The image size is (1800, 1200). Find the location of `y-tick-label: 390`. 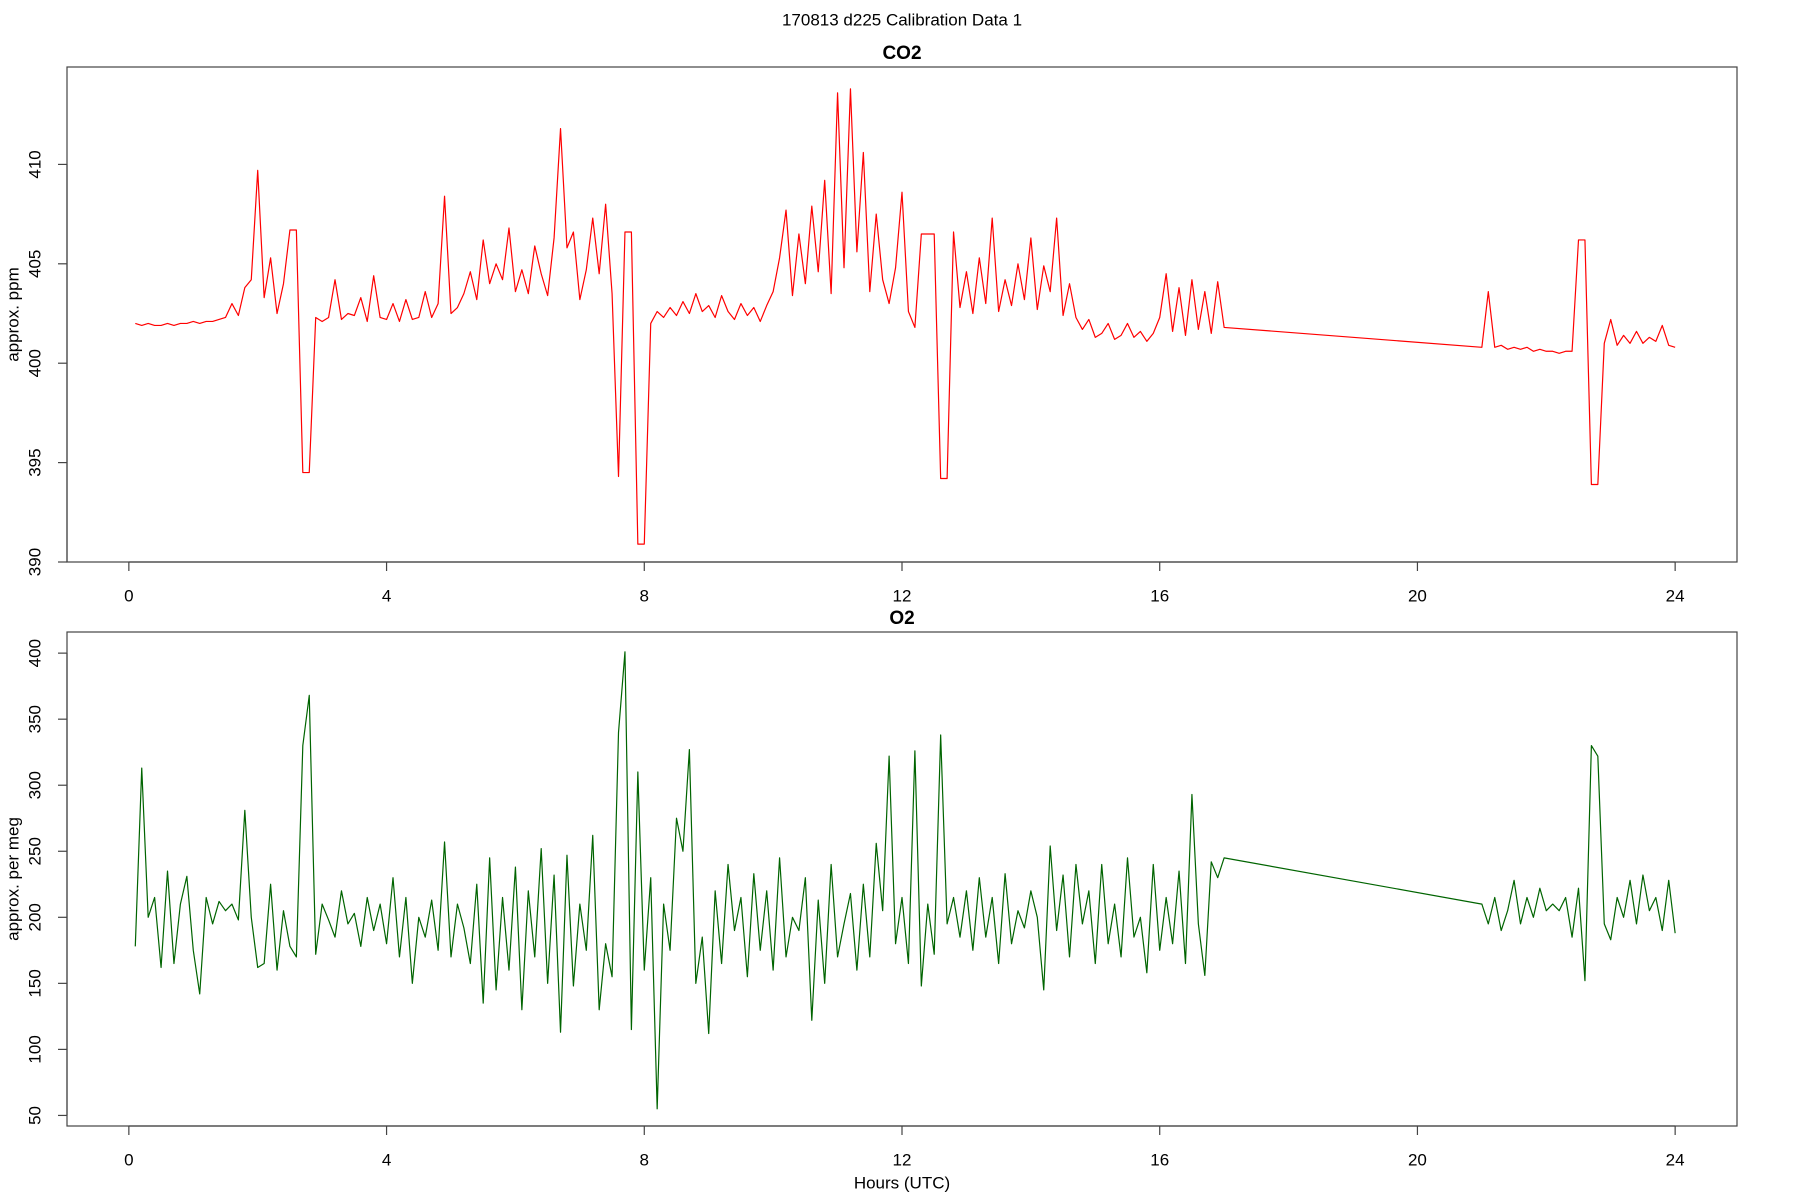

y-tick-label: 390 is located at coordinates (34, 562).